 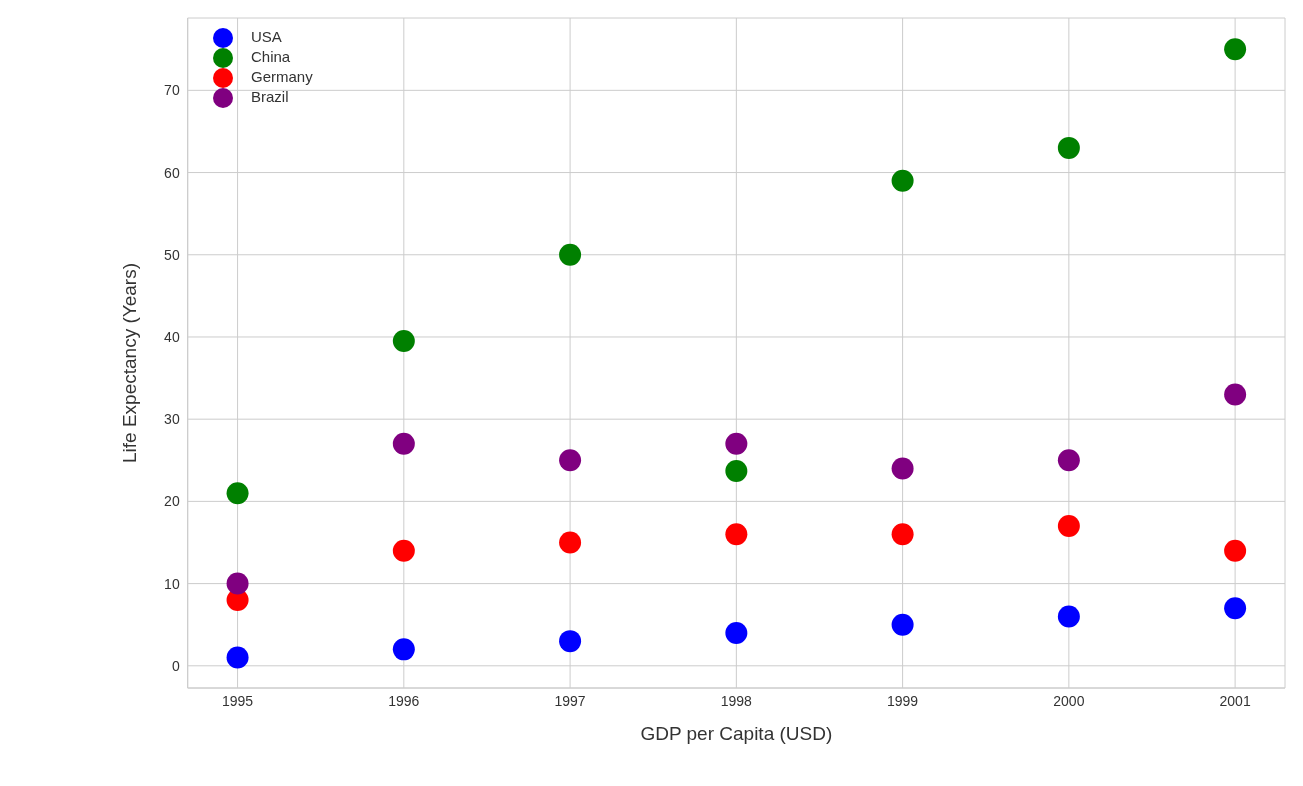 I want to click on x-tick-label: 2001, so click(x=1235, y=700).